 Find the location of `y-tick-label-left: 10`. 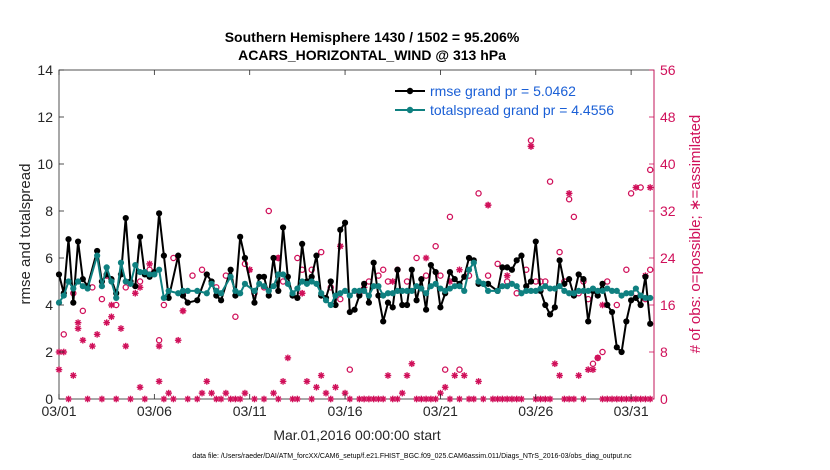

y-tick-label-left: 10 is located at coordinates (45, 164).